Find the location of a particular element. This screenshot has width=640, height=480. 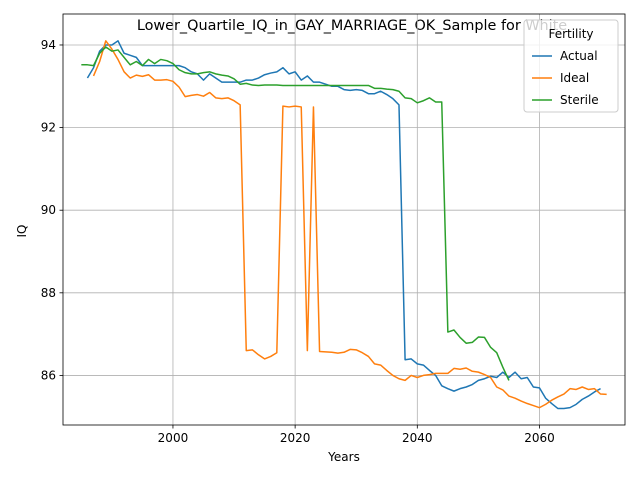

y-axis: 86 88 90 92 94 is located at coordinates (52, 210).